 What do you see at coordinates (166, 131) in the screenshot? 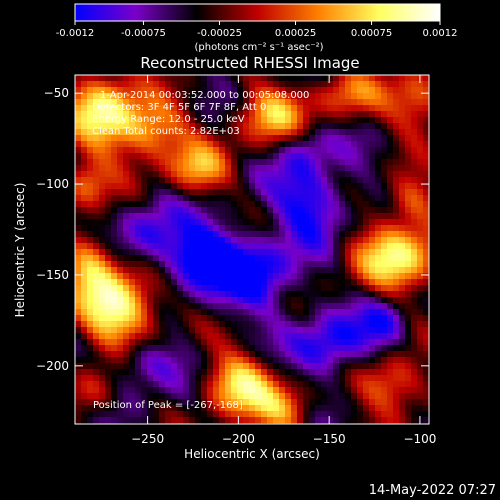
I see `annotation-clean: Clean Total counts: 2.82E+03` at bounding box center [166, 131].